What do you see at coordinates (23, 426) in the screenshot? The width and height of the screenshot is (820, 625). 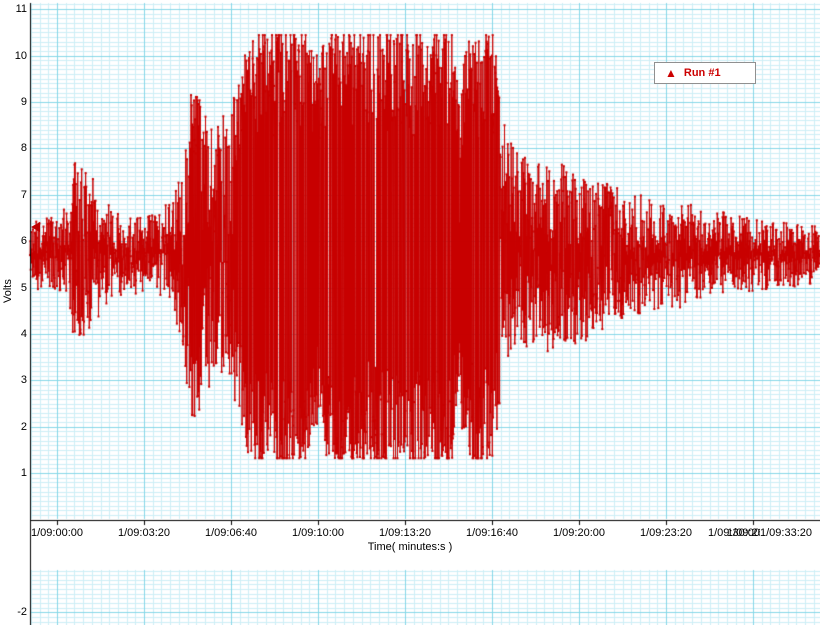 I see `y-tick-label: 2` at bounding box center [23, 426].